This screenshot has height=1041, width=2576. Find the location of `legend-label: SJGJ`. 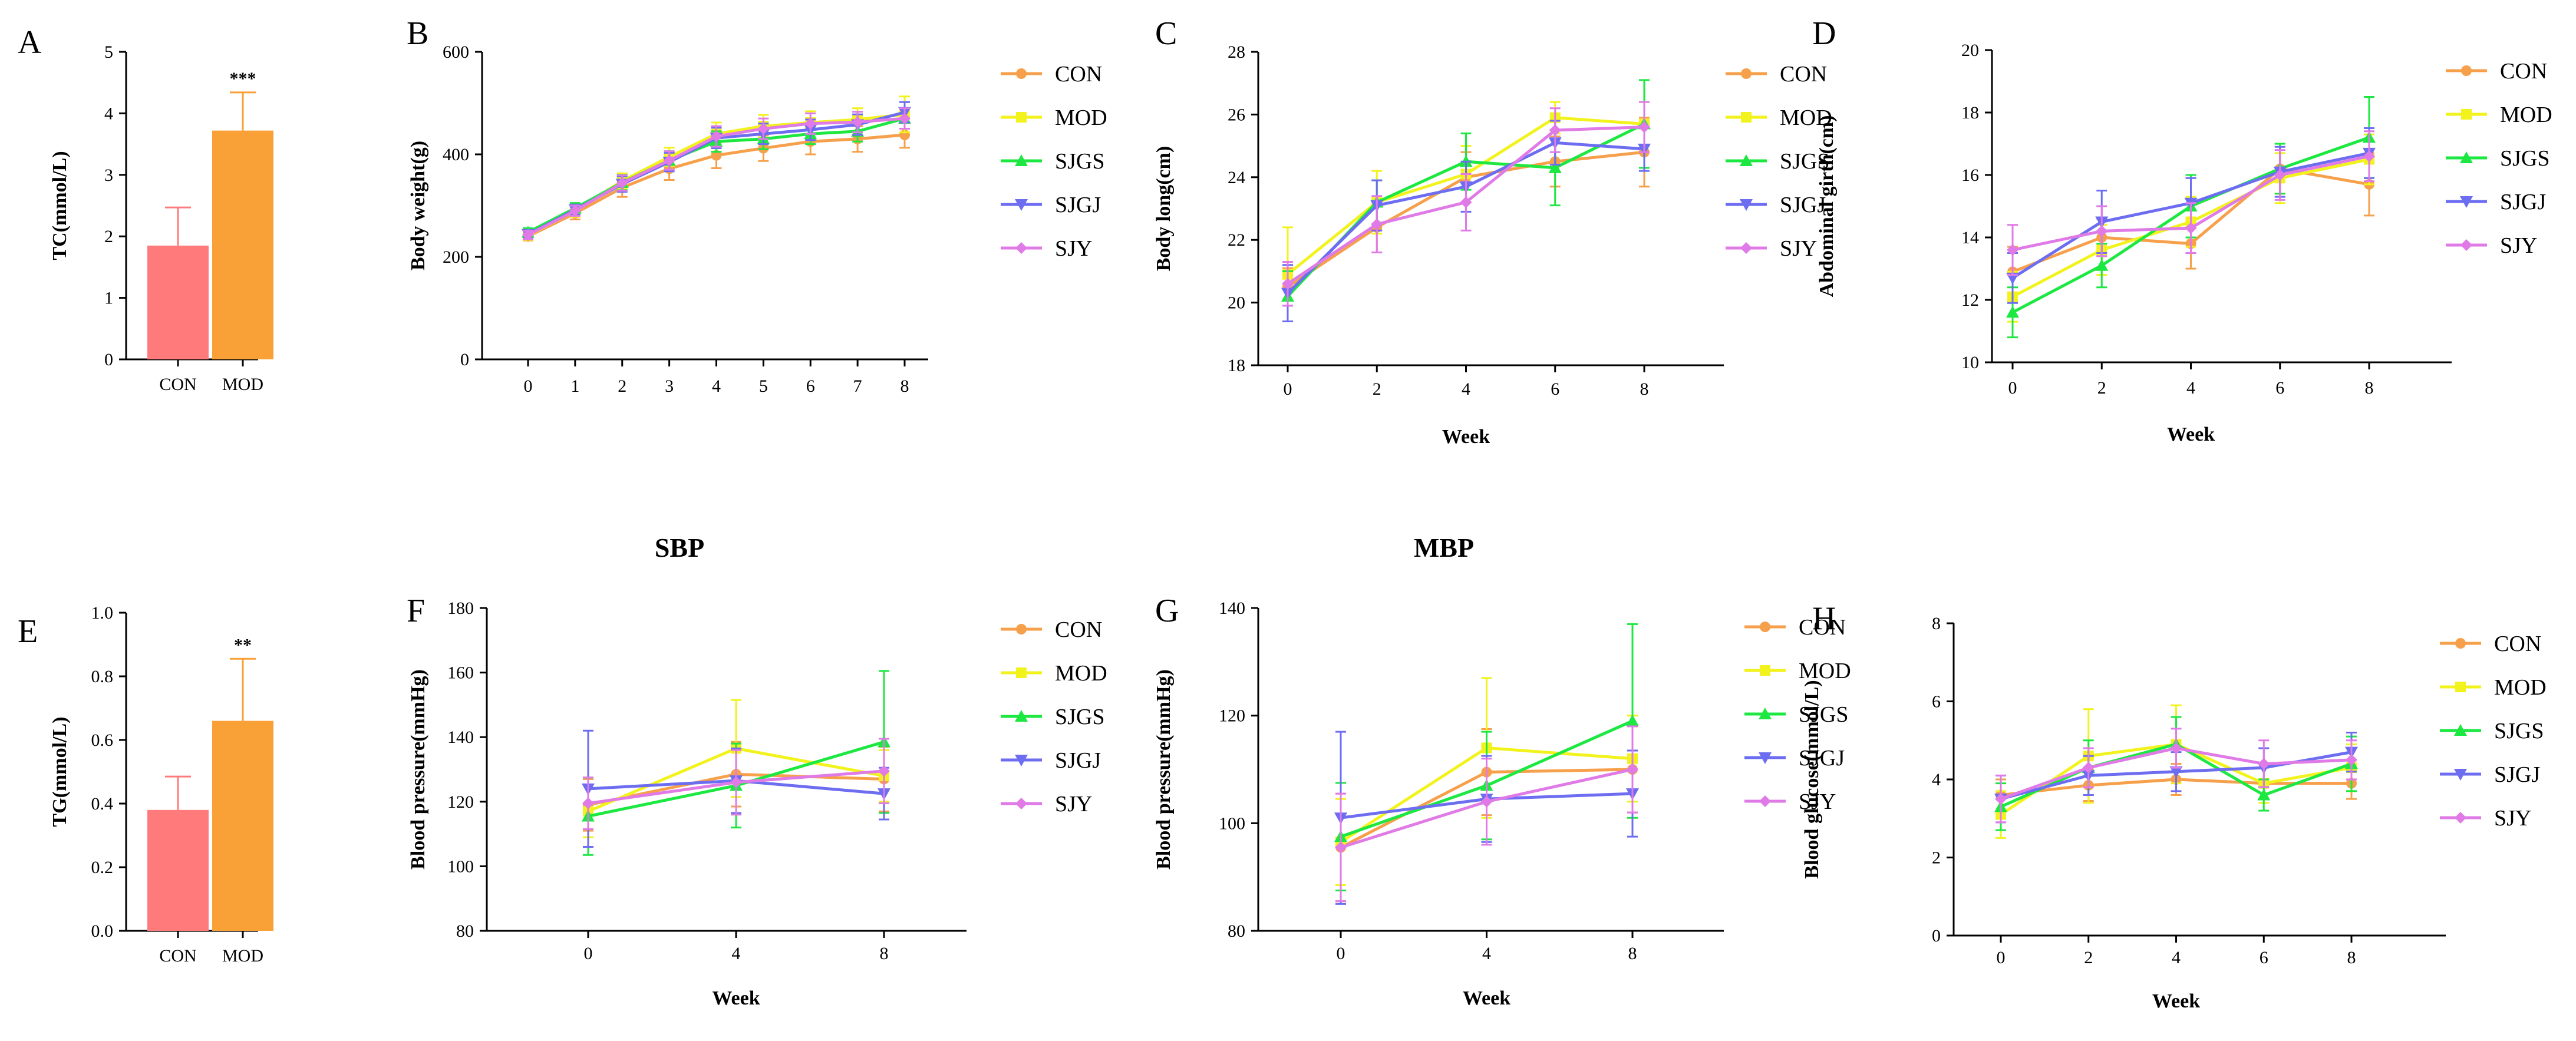

legend-label: SJGJ is located at coordinates (1078, 205).